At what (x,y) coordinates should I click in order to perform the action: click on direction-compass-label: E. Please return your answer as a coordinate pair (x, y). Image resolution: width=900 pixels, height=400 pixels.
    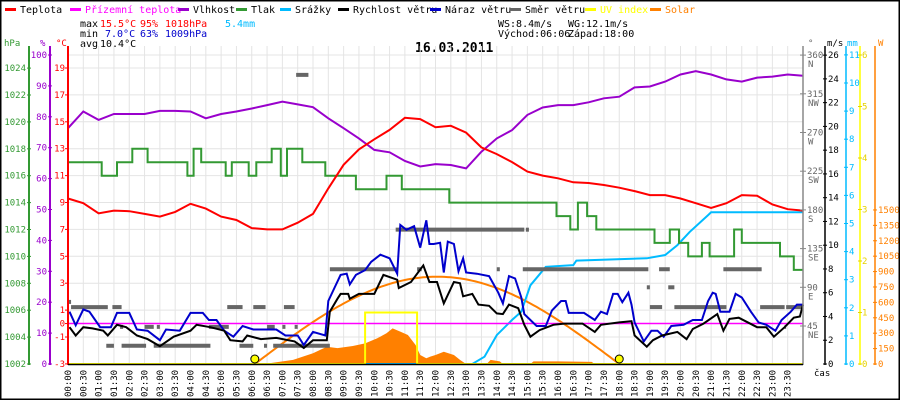
    Looking at the image, I should click on (810, 297).